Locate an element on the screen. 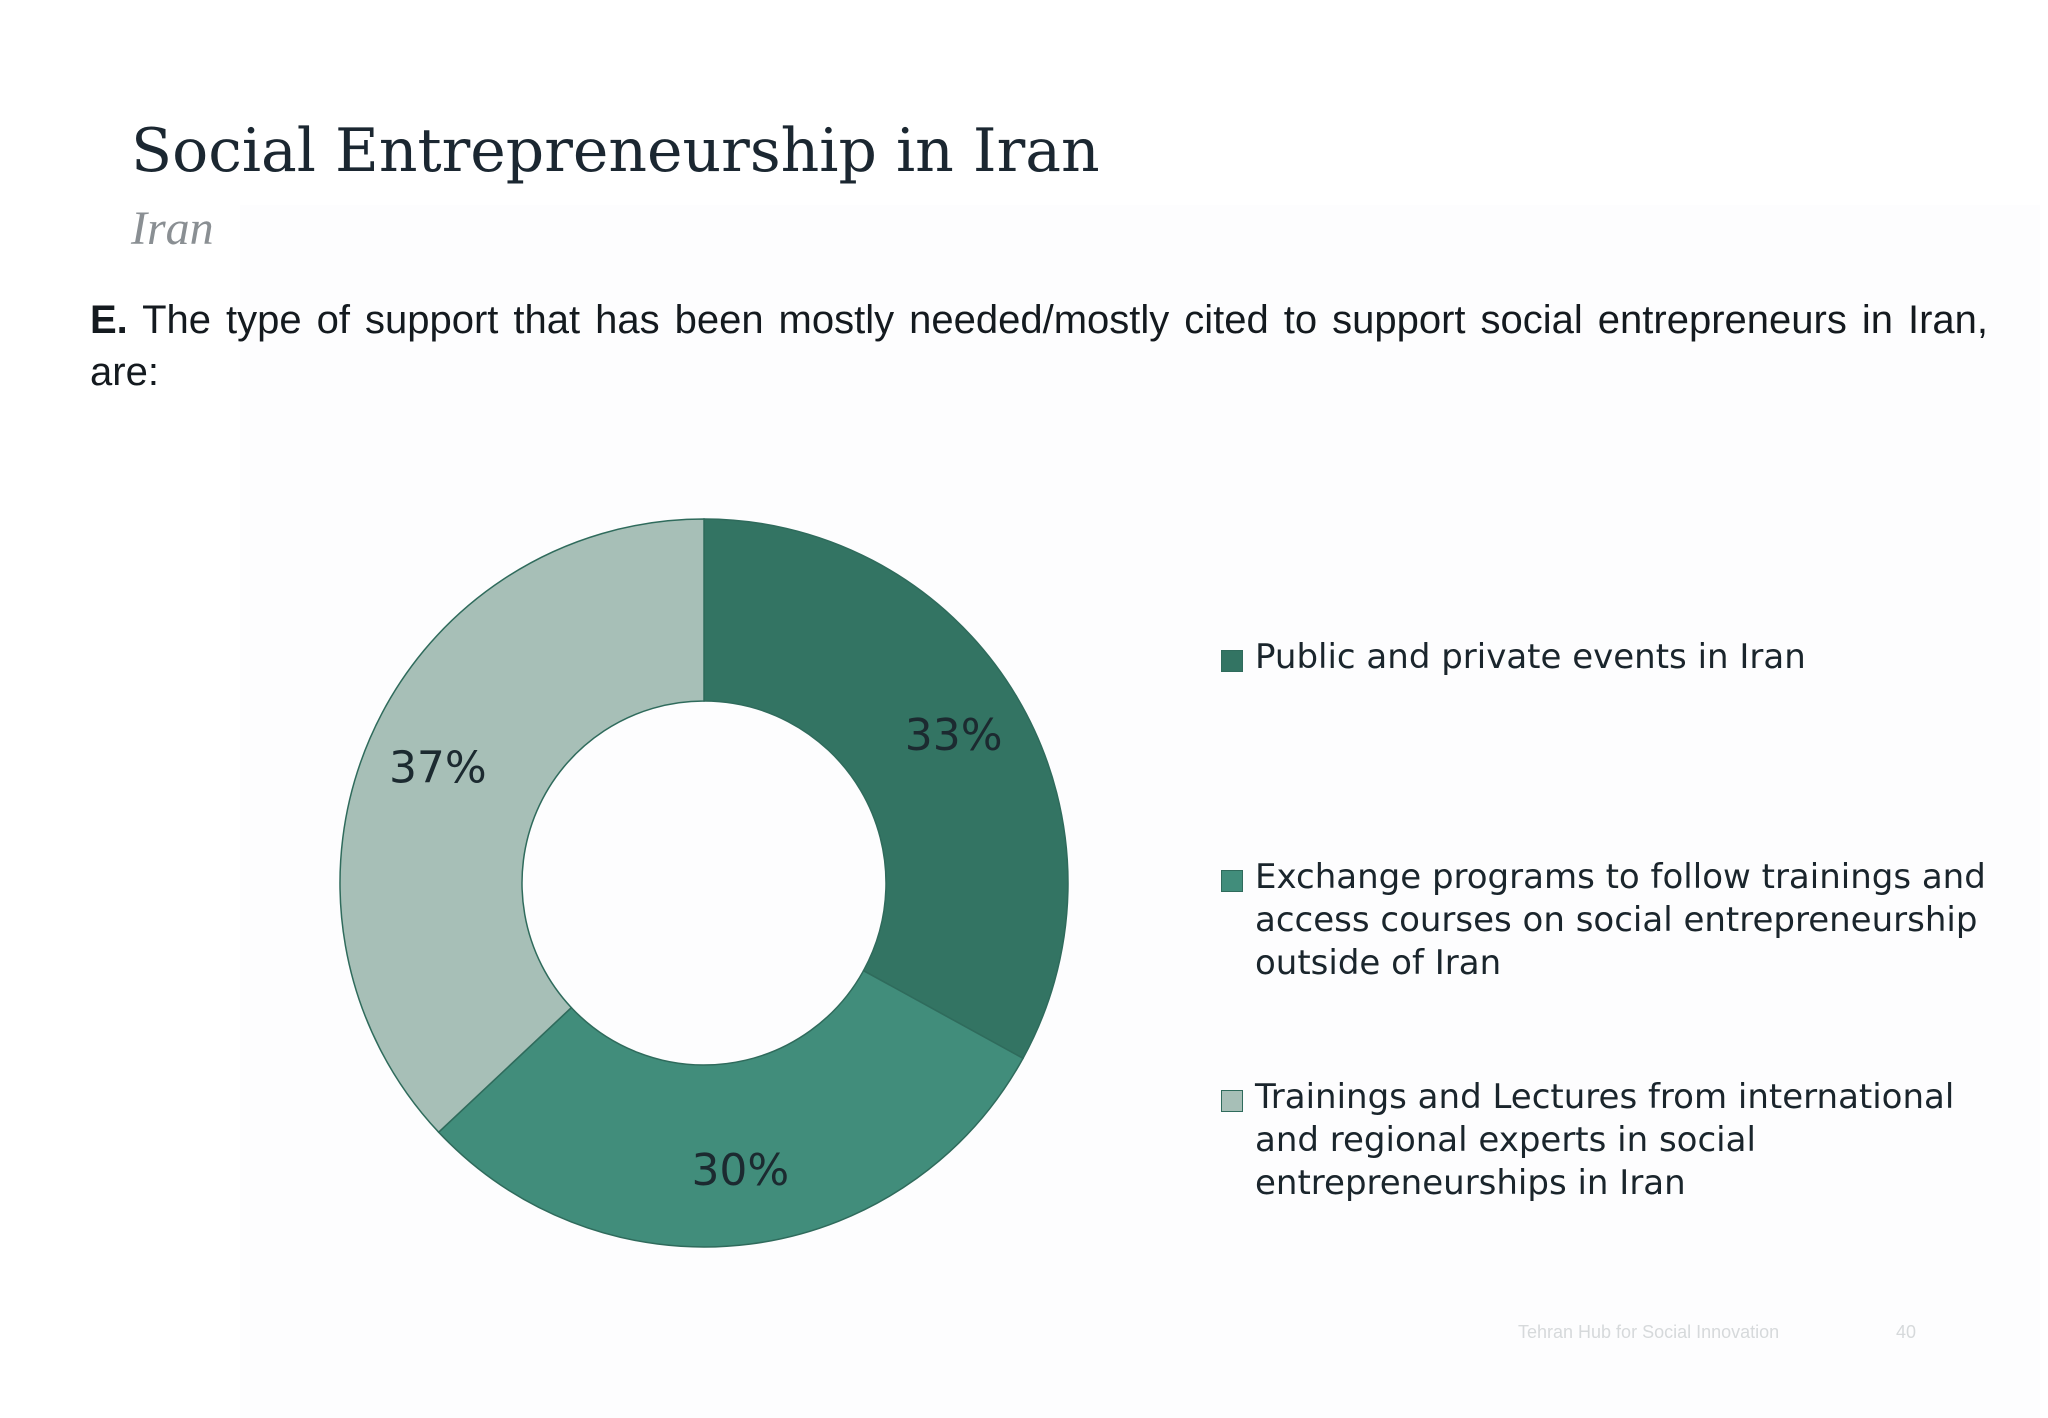 Image resolution: width=2048 pixels, height=1418 pixels. donut-data-label-3: 37% is located at coordinates (438, 767).